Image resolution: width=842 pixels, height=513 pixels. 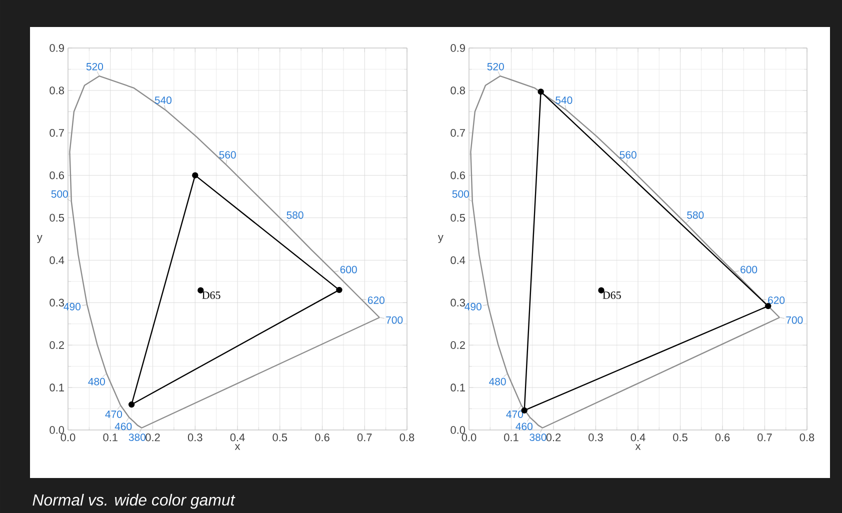 What do you see at coordinates (134, 501) in the screenshot?
I see `text: Normal vs. wide color gamut` at bounding box center [134, 501].